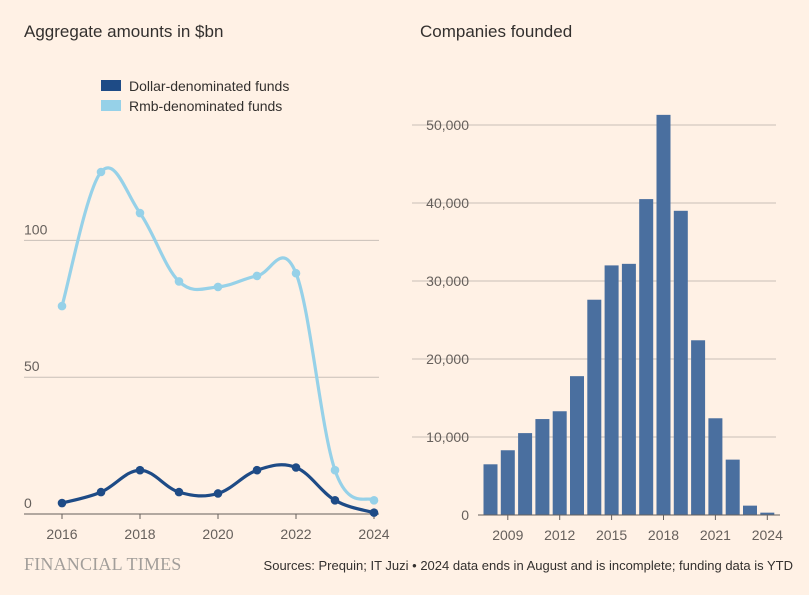 The height and width of the screenshot is (595, 809). I want to click on right-y-tick-label: 20,000, so click(447, 359).